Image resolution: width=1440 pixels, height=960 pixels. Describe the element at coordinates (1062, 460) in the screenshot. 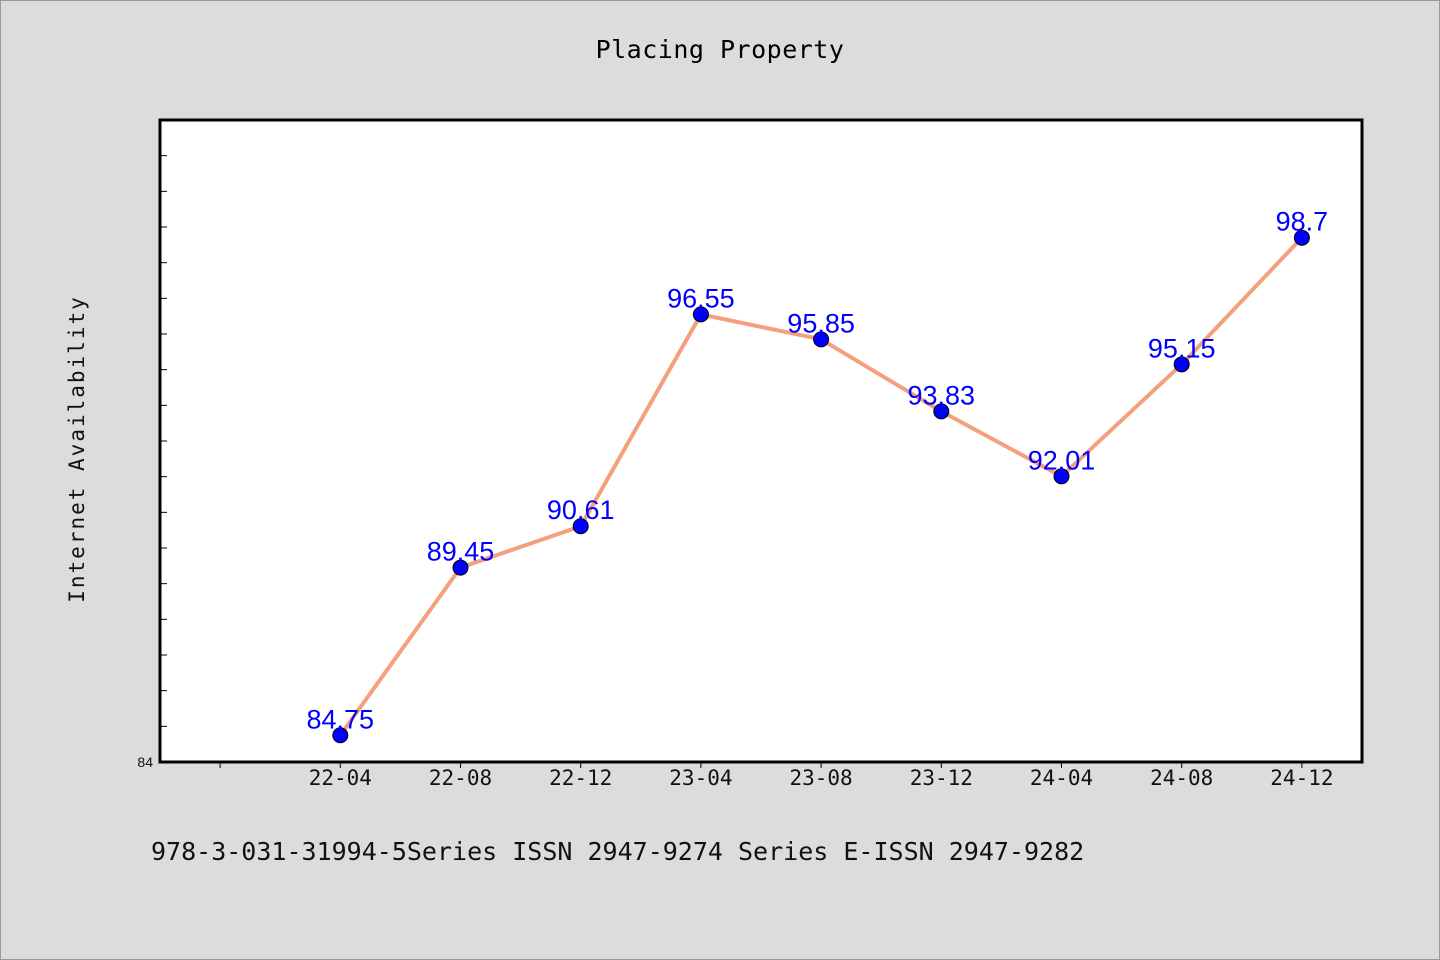

I see `data-label: 92.01` at that location.